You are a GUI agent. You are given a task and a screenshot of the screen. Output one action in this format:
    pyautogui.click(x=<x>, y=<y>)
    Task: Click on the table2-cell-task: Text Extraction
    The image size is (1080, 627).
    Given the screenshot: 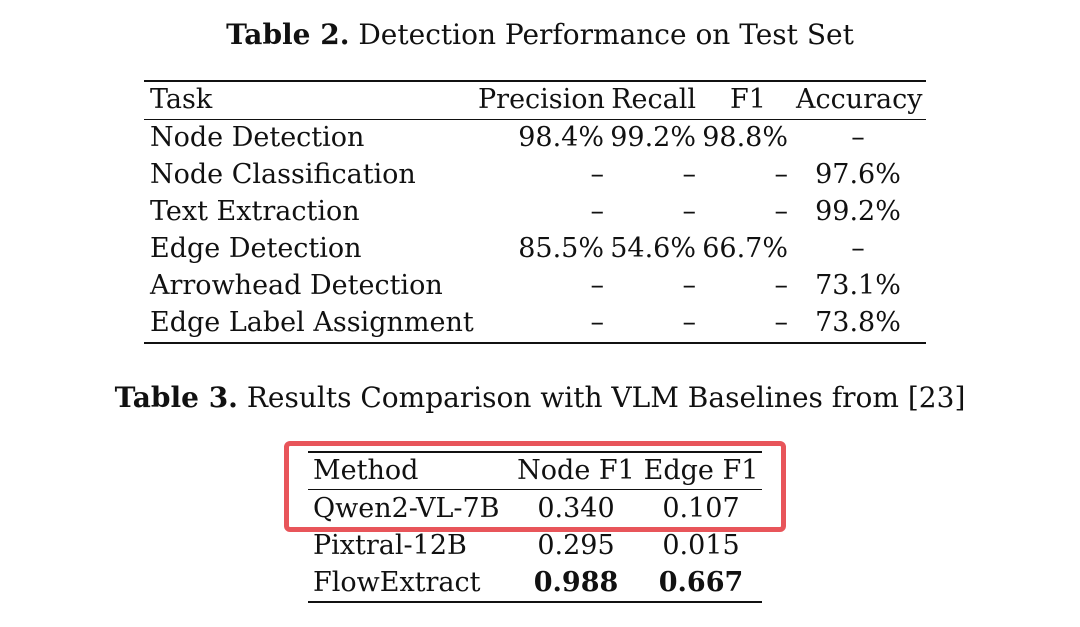 What is the action you would take?
    pyautogui.click(x=255, y=211)
    